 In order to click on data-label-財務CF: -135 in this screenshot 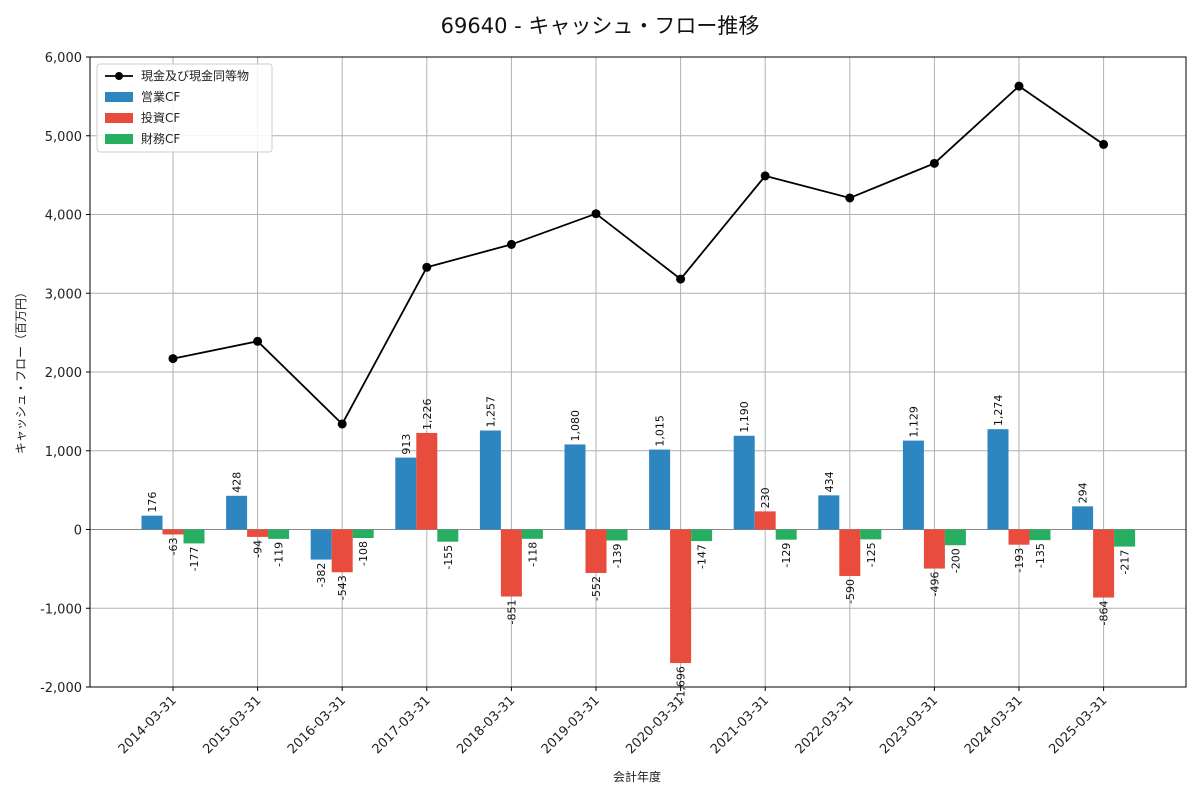, I will do `click(1040, 555)`.